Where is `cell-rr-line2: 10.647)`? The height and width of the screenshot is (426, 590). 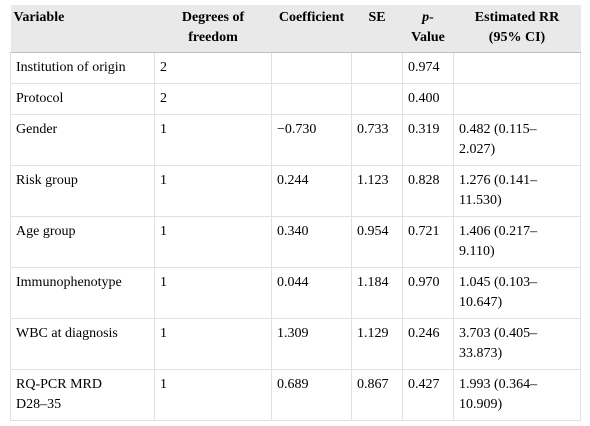
cell-rr-line2: 10.647) is located at coordinates (481, 302).